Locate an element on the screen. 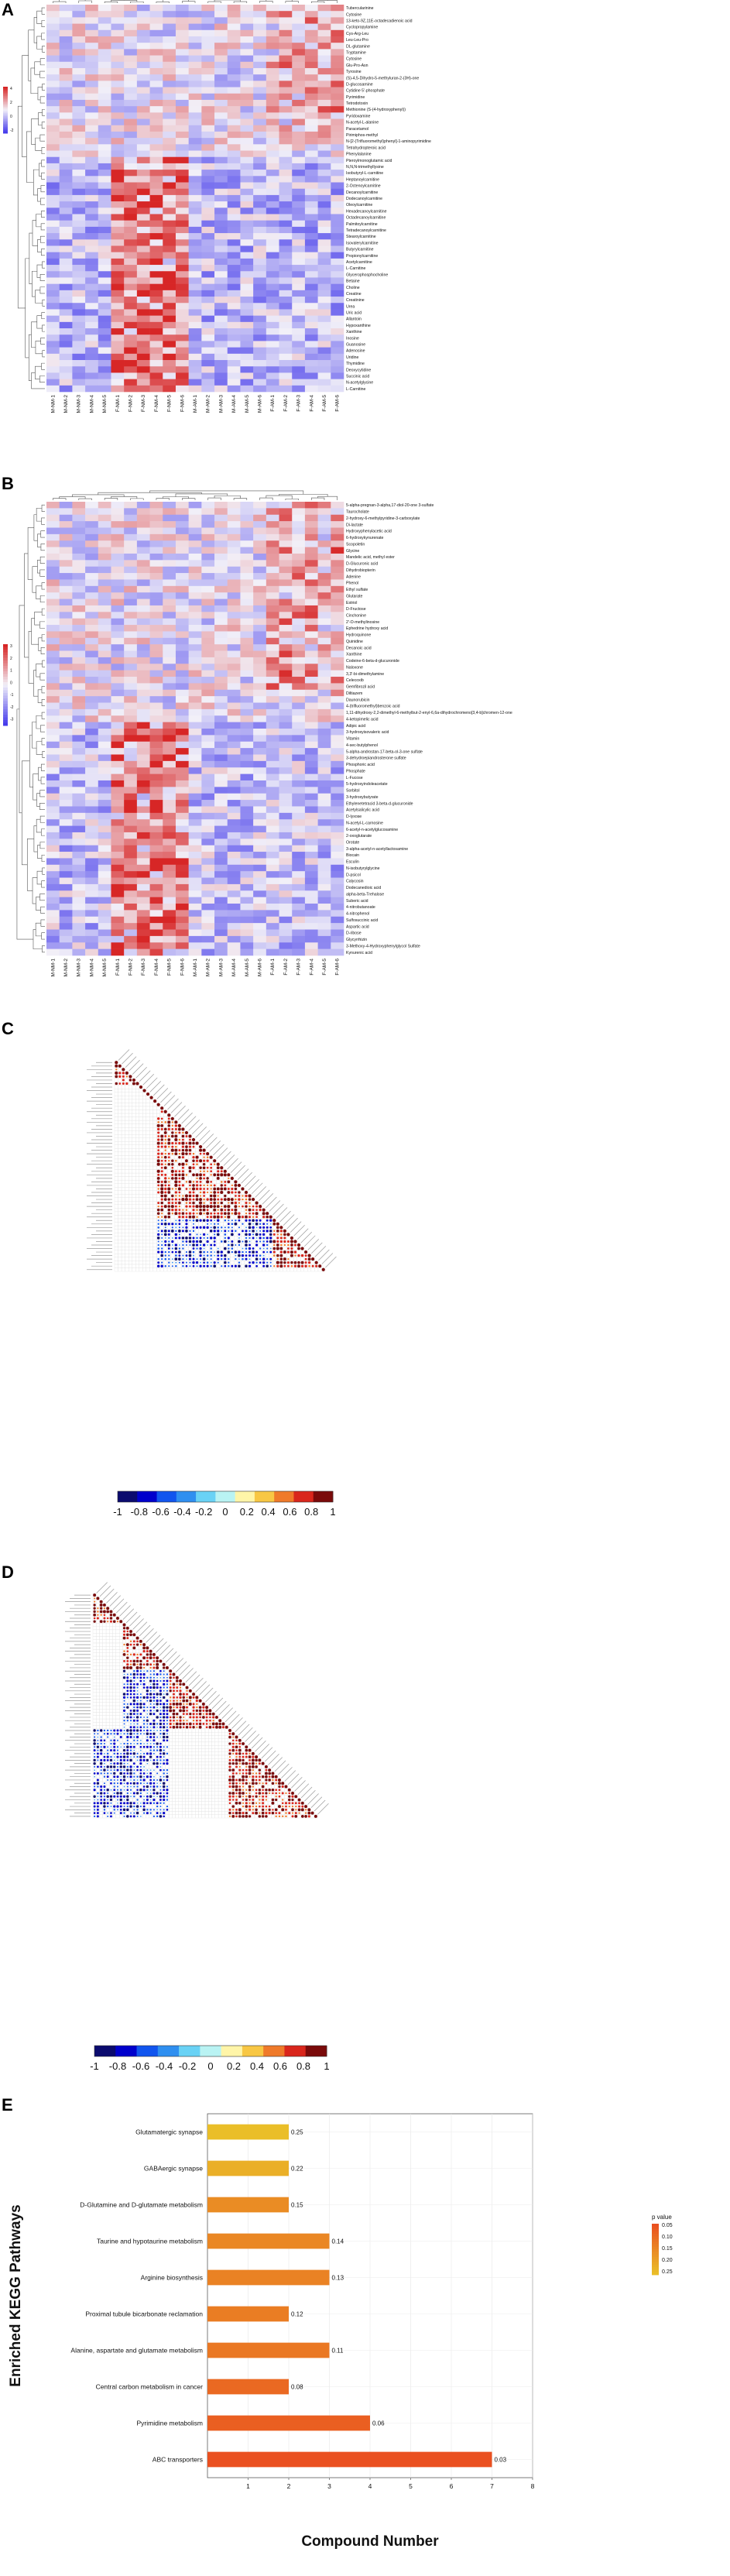 The width and height of the screenshot is (730, 2576). row-label: Tetradecanoylcarnitine is located at coordinates (366, 230).